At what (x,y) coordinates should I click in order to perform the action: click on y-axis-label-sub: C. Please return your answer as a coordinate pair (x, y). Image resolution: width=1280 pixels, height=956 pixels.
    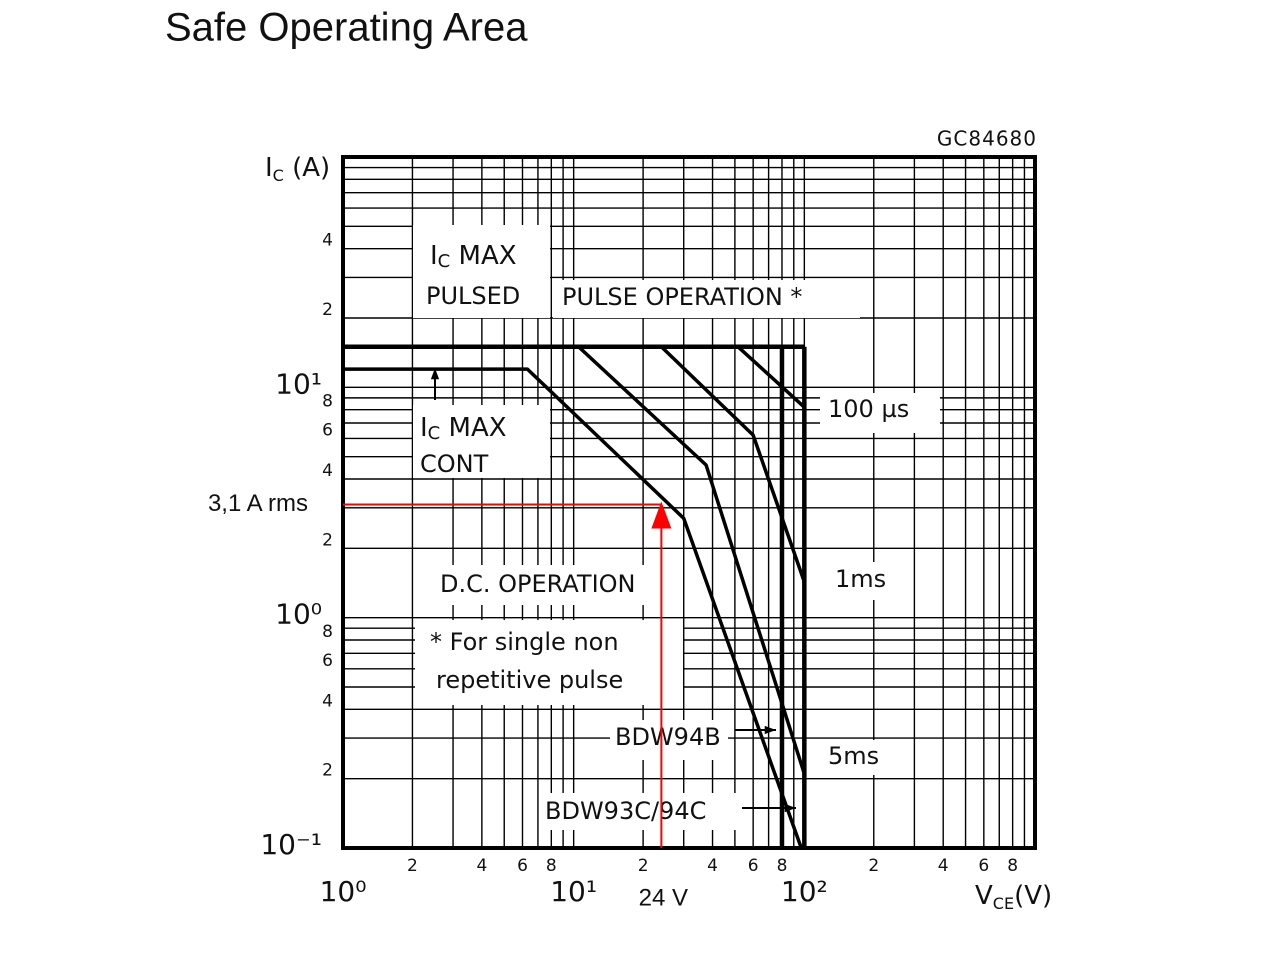
    Looking at the image, I should click on (278, 175).